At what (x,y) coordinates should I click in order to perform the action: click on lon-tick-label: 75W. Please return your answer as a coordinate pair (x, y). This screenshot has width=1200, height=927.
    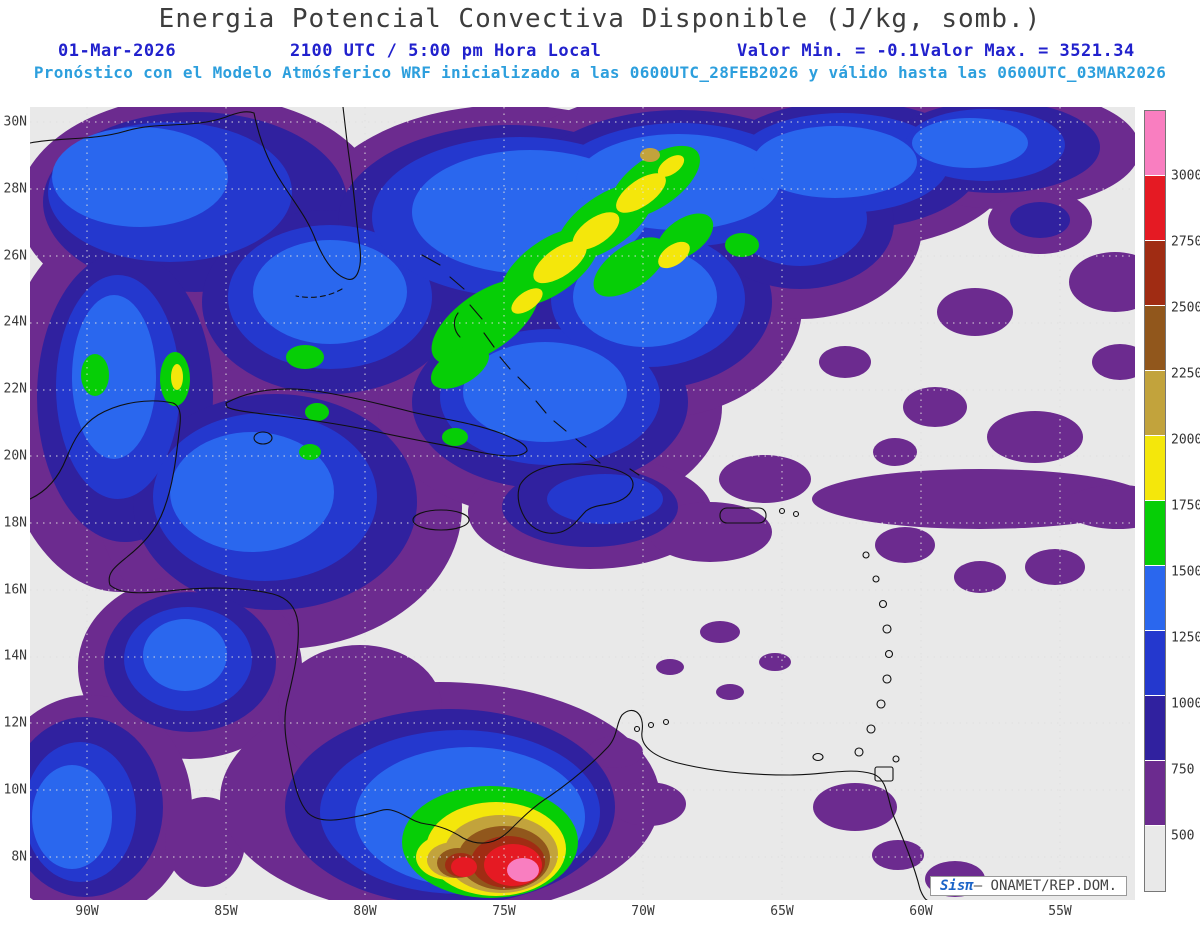
    Looking at the image, I should click on (504, 911).